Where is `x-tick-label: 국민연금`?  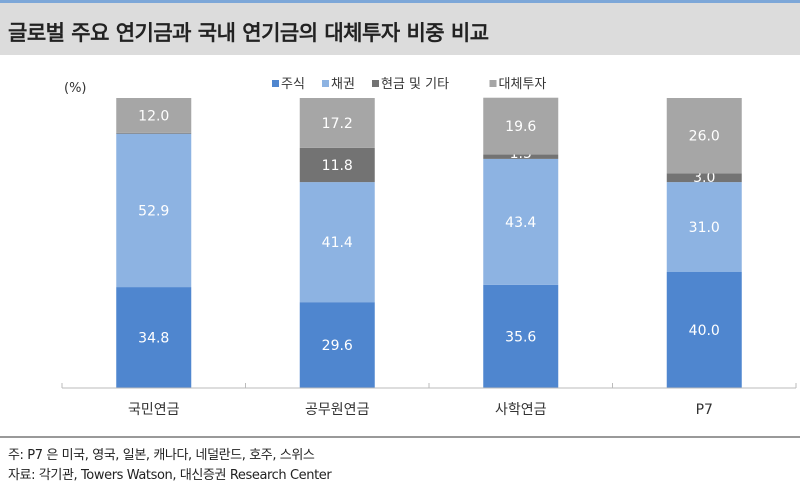
x-tick-label: 국민연금 is located at coordinates (154, 410).